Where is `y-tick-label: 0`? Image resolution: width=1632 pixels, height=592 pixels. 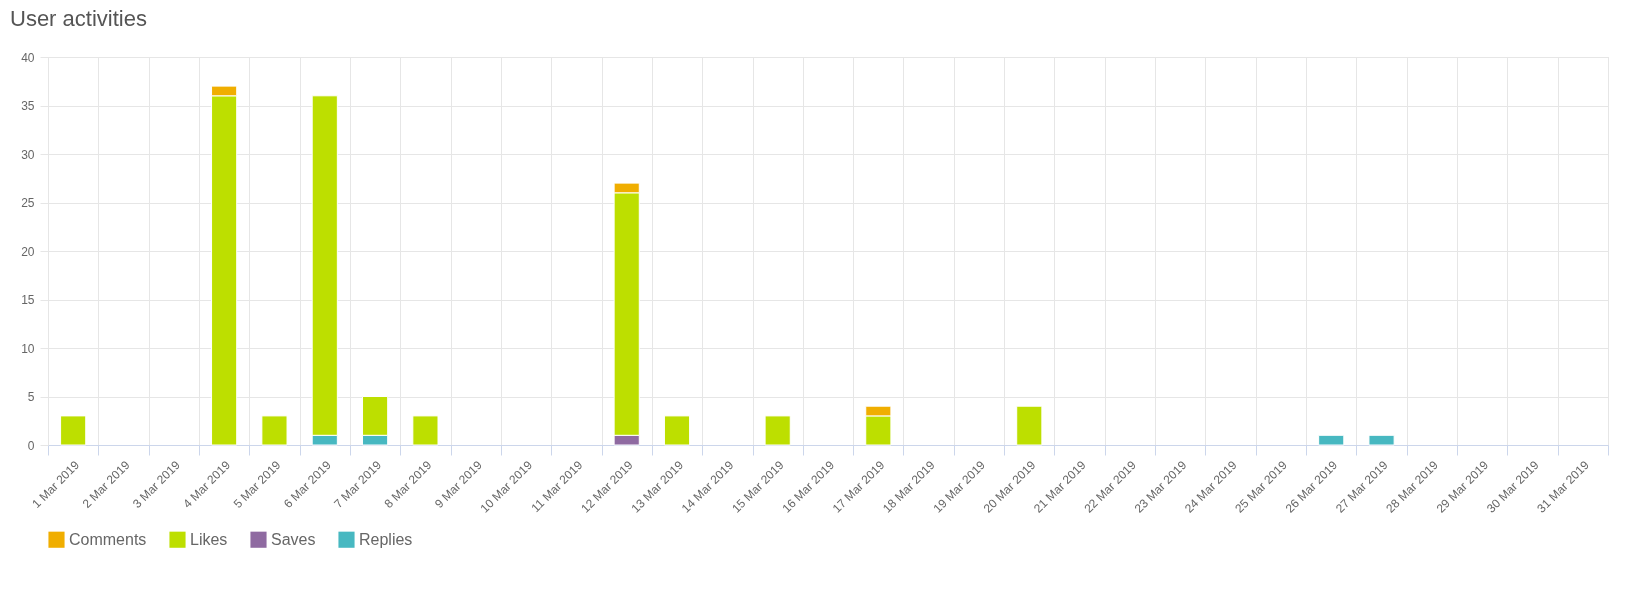
y-tick-label: 0 is located at coordinates (31, 445).